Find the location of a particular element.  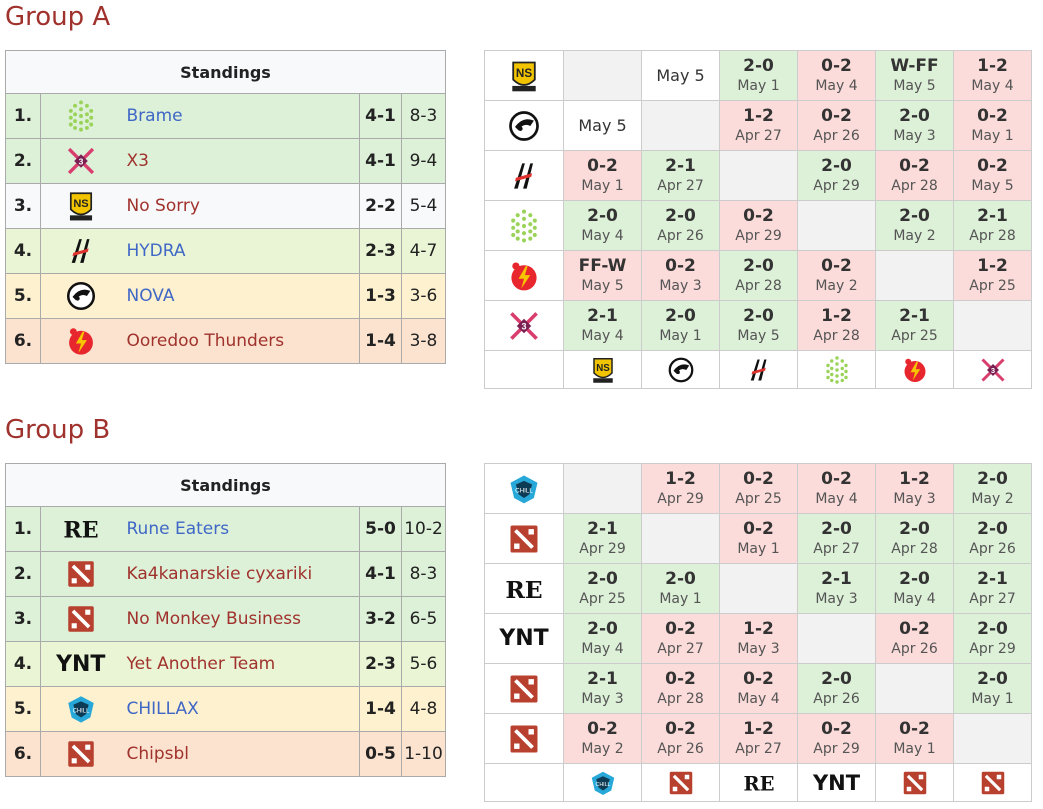

team-name-cell: Brame is located at coordinates (240, 116).